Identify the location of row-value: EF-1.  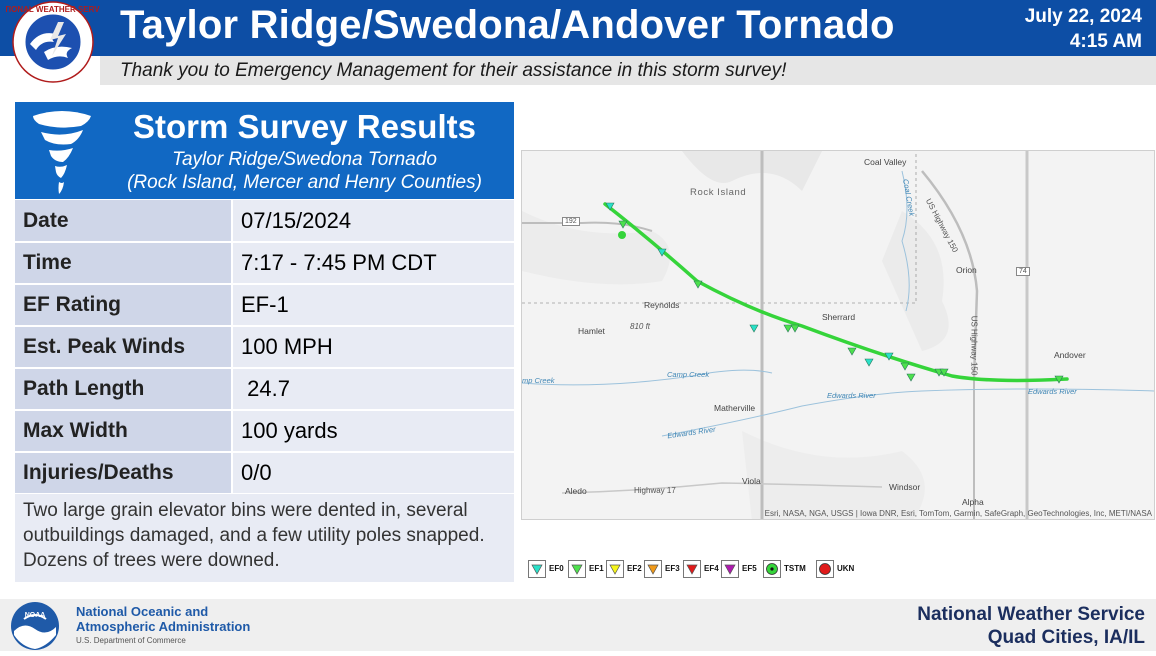
(373, 305).